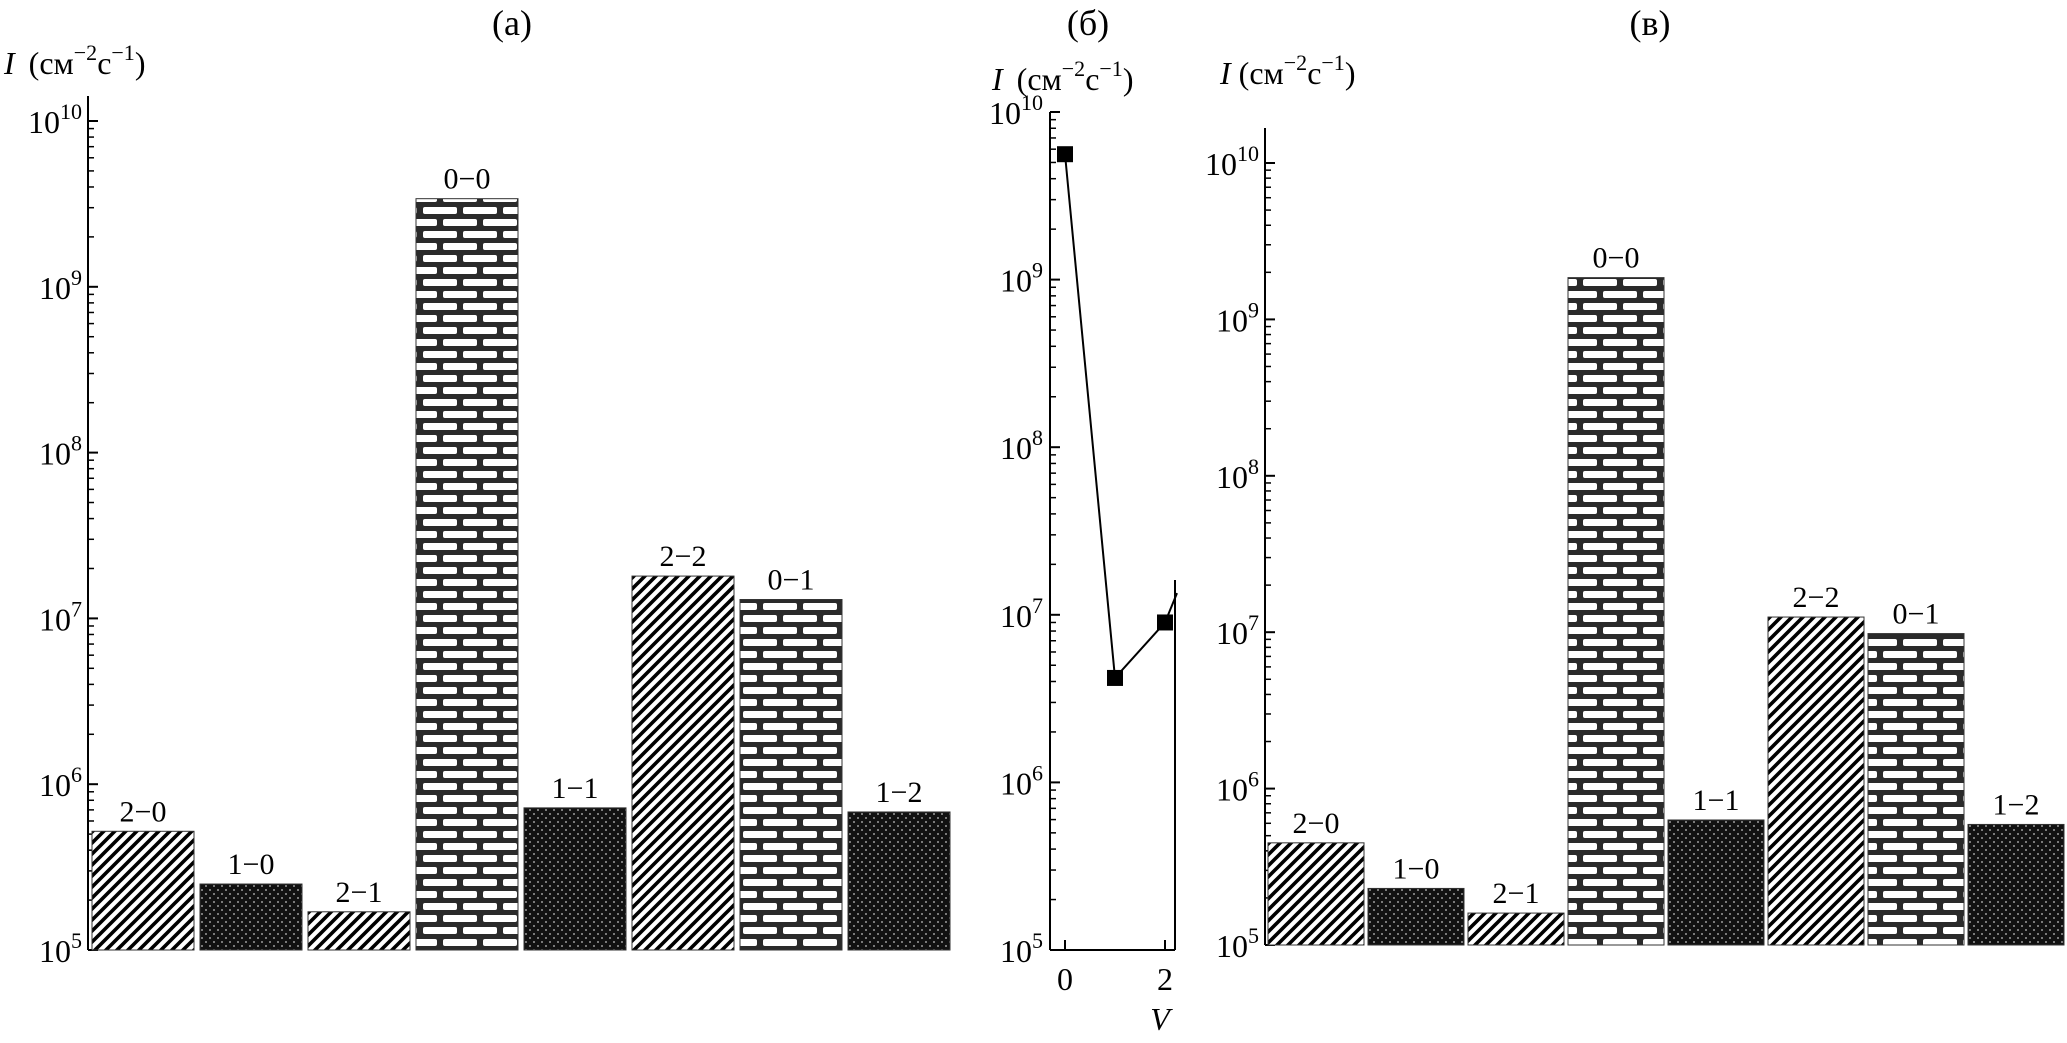 The image size is (2067, 1043). I want to click on panel-c-tick-label: 10¹⁰, so click(1232, 161).